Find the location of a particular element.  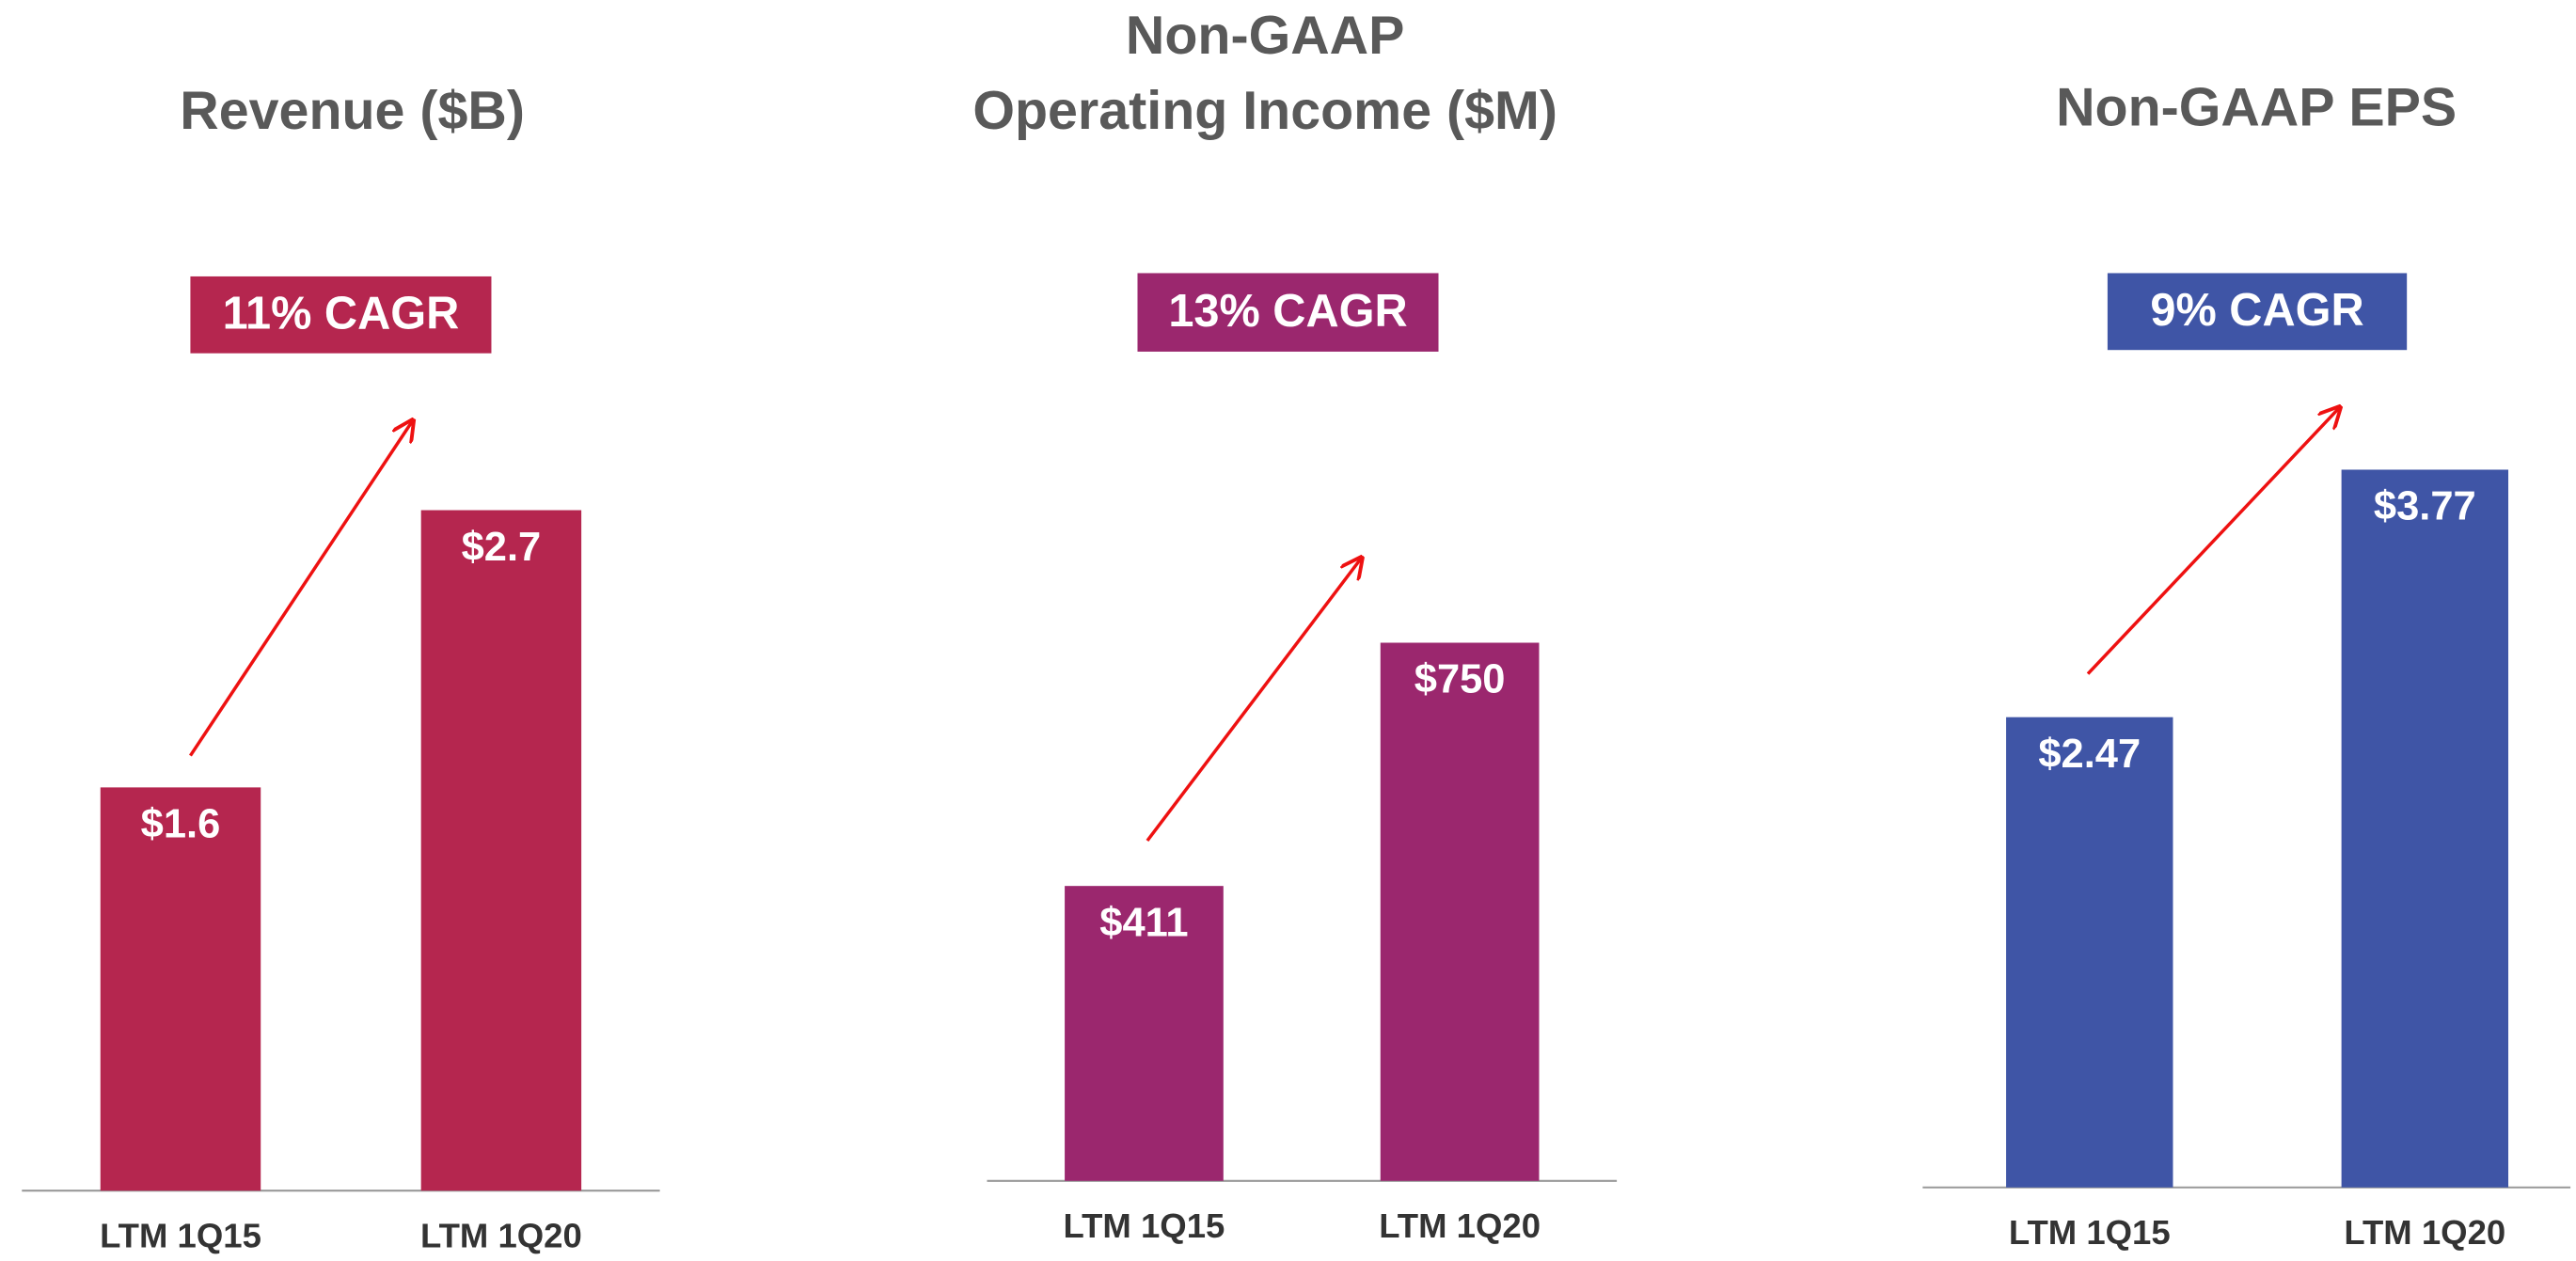

value-label: $1.6 is located at coordinates (181, 824).